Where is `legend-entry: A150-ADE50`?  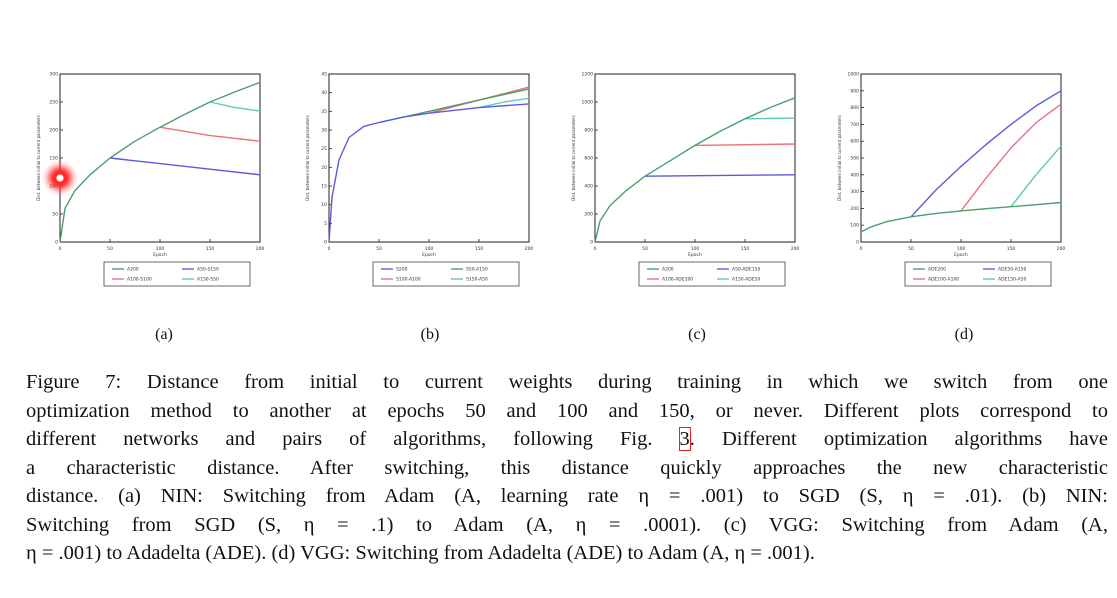 legend-entry: A150-ADE50 is located at coordinates (746, 280).